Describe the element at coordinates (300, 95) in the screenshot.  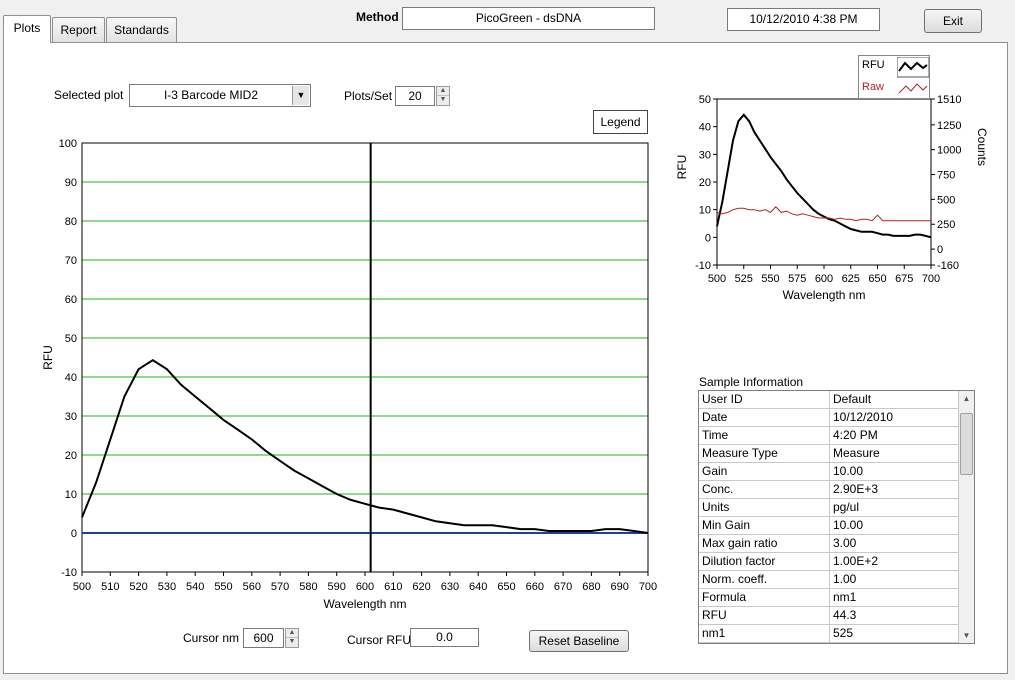
I see `chevron-down-icon: ▼` at that location.